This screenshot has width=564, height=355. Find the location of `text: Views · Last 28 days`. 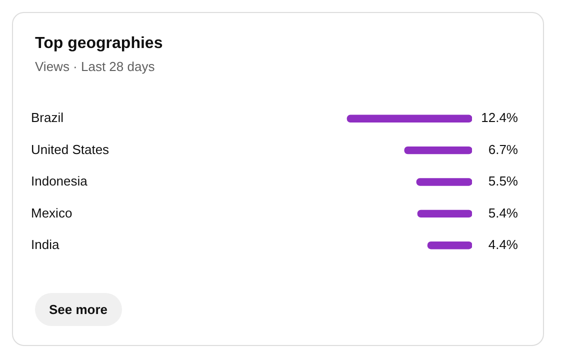

text: Views · Last 28 days is located at coordinates (95, 66).